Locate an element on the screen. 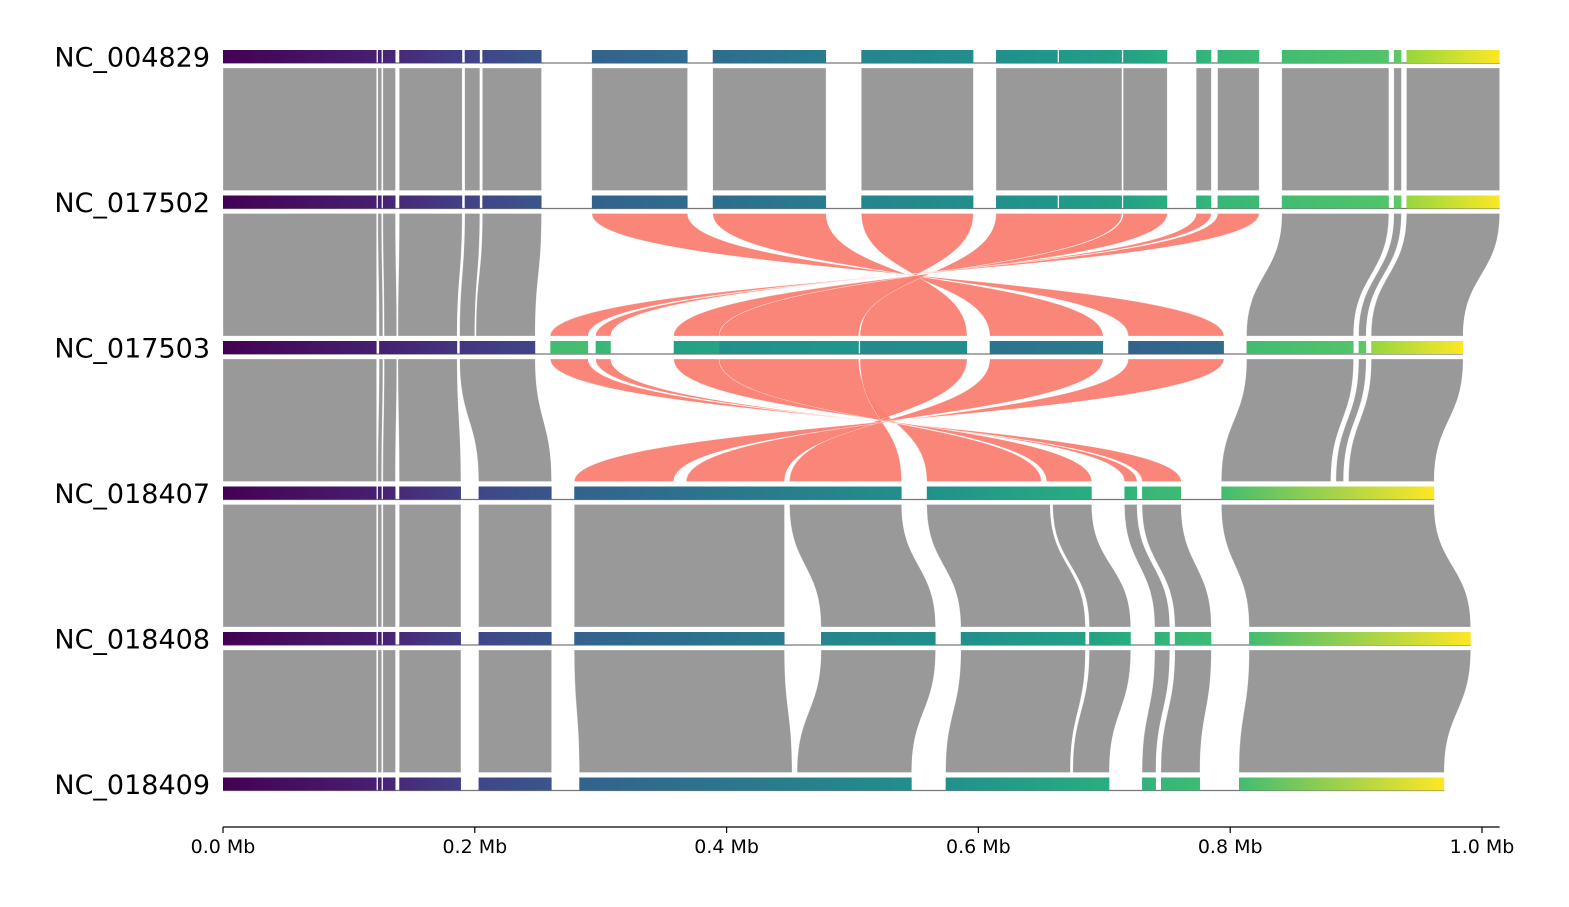 Image resolution: width=1569 pixels, height=907 pixels. genome-track-6: NC_018409 is located at coordinates (749, 785).